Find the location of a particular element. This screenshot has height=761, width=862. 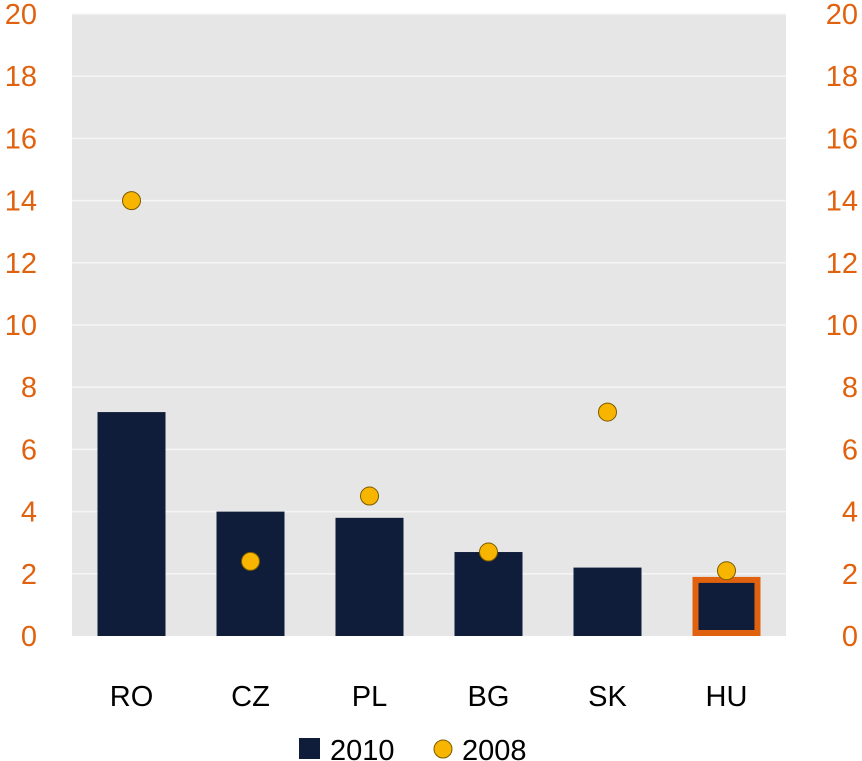

y-tick-label: 6 is located at coordinates (29, 450).